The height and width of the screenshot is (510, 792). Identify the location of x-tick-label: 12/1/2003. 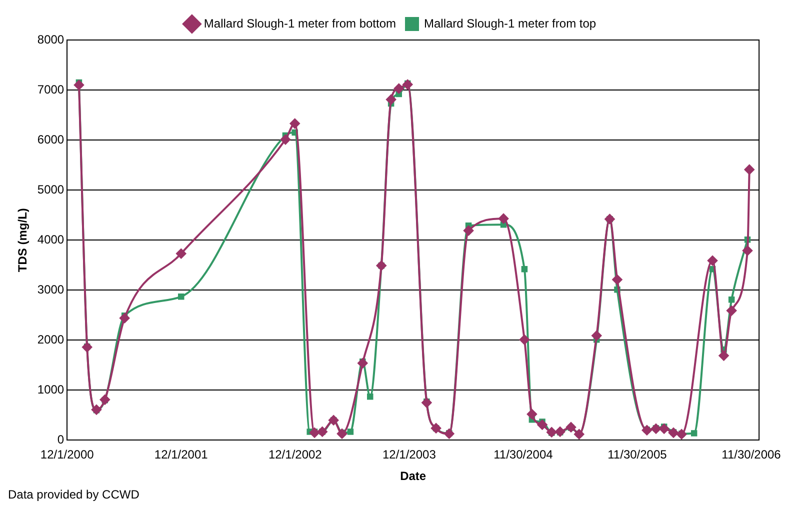
(409, 455).